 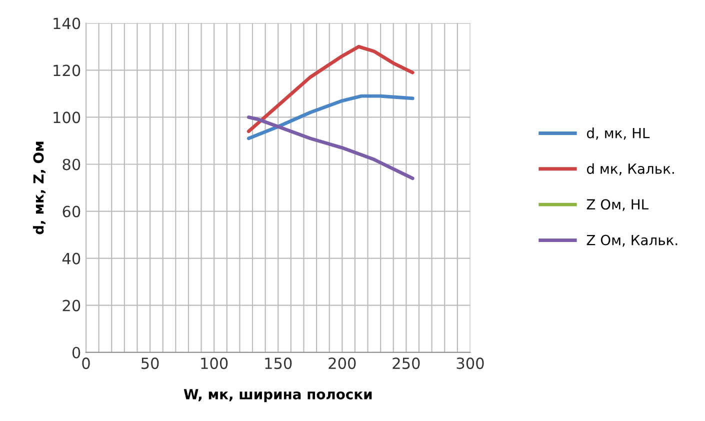 I want to click on x-tick-label: 100, so click(x=214, y=364).